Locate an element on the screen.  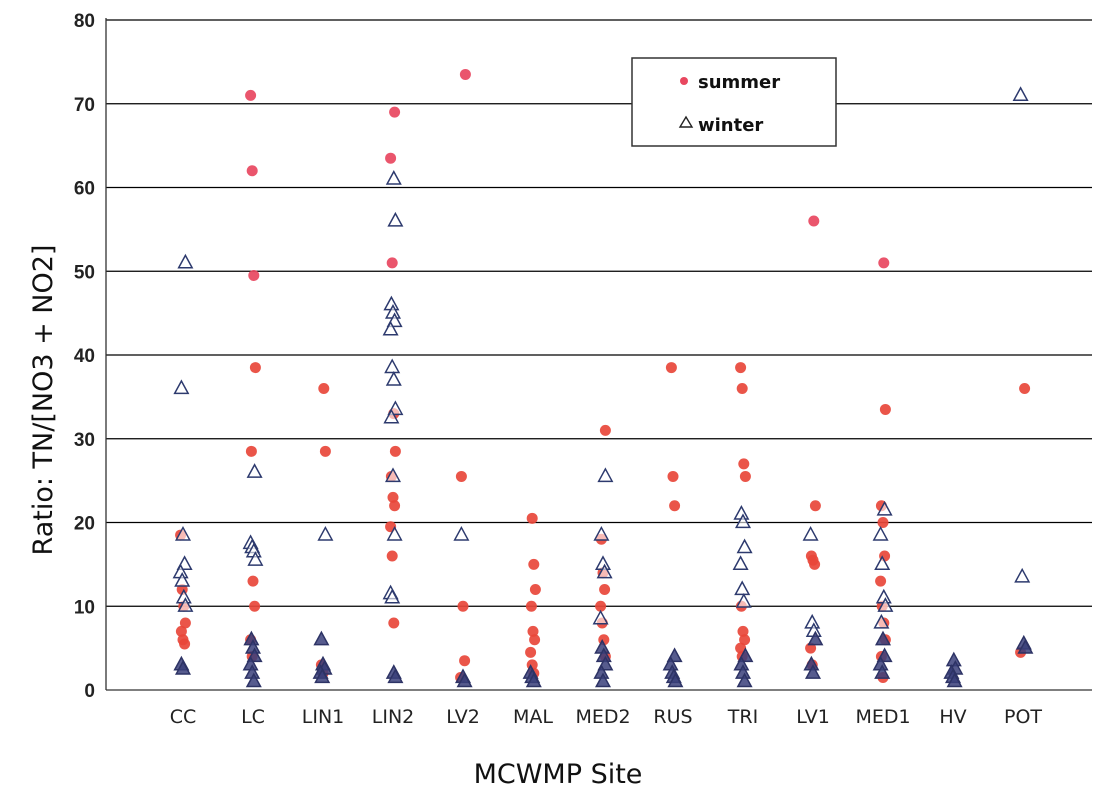
legend-box is located at coordinates (734, 102).